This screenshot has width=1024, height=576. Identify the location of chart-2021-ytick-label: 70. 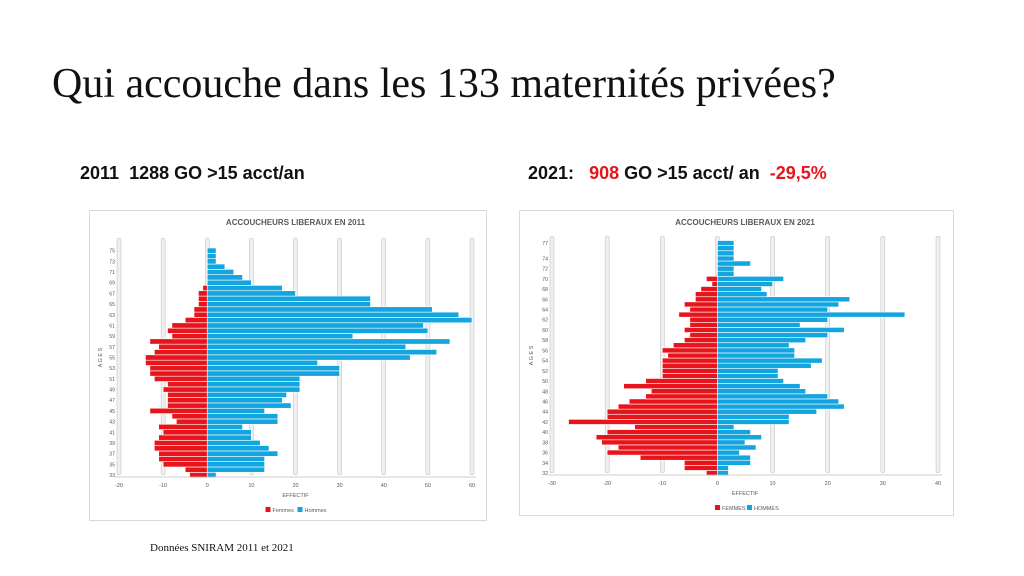
(545, 280).